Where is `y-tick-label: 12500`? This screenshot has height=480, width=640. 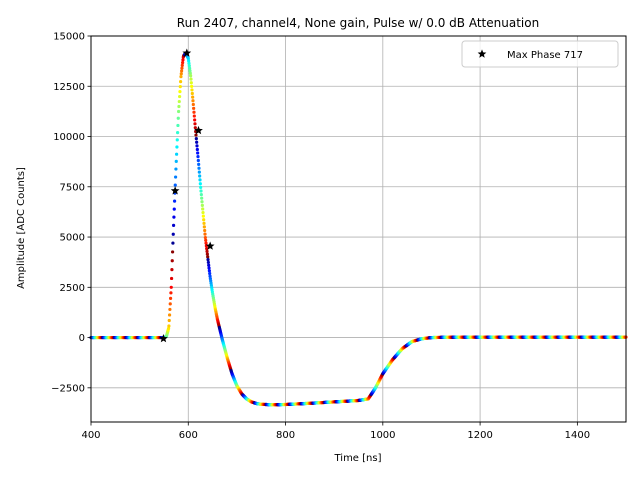
y-tick-label: 12500 is located at coordinates (69, 87).